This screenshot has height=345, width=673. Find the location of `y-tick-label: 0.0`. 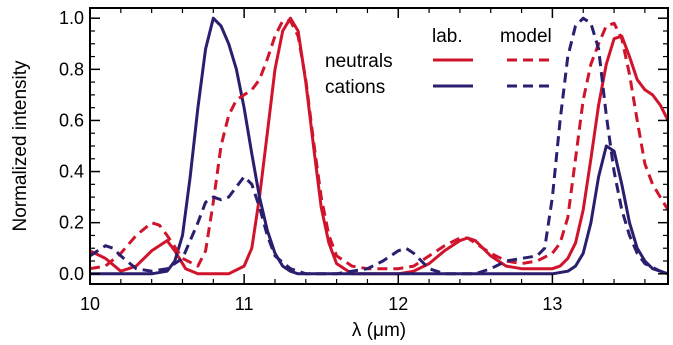

y-tick-label: 0.0 is located at coordinates (71, 274).